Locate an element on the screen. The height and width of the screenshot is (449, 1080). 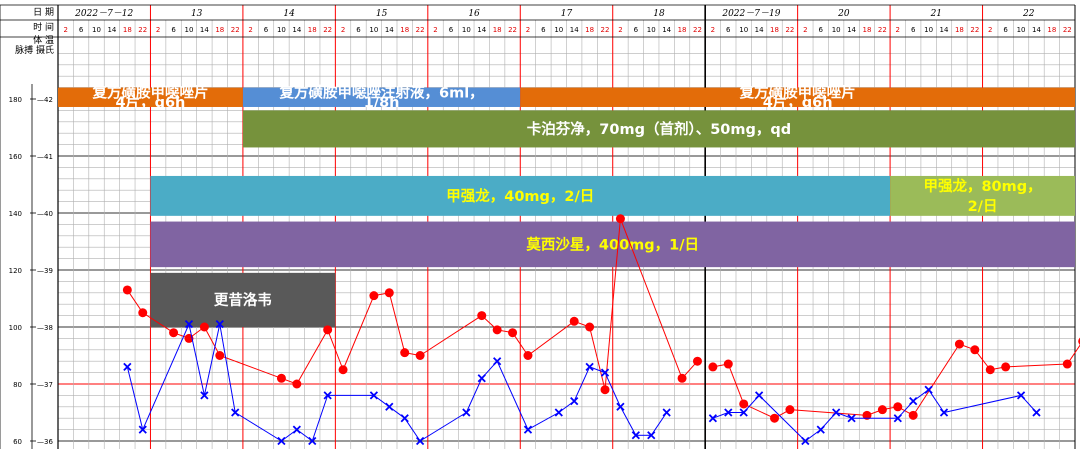
medication-bar: 甲强龙，40mg，2/日 is located at coordinates (520, 195).